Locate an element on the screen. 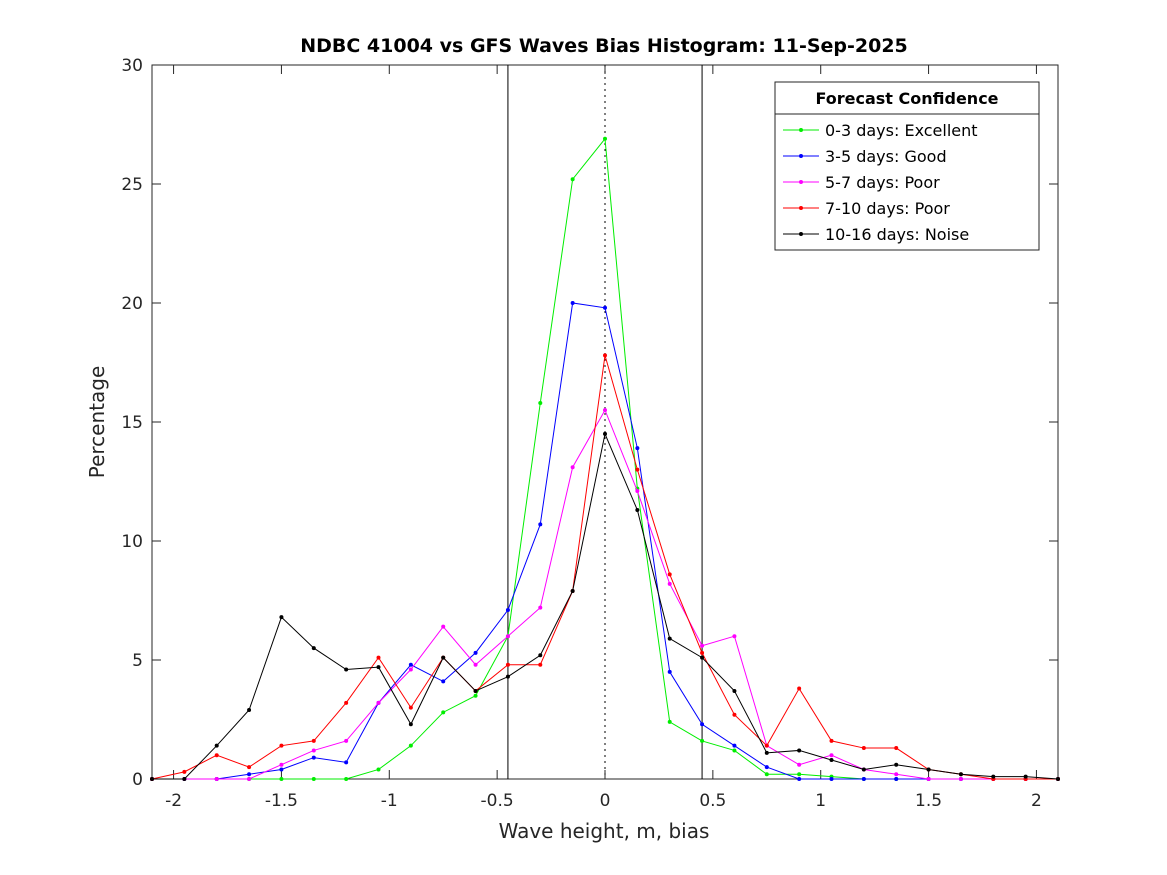  x-tick-label: 0 is located at coordinates (605, 801).